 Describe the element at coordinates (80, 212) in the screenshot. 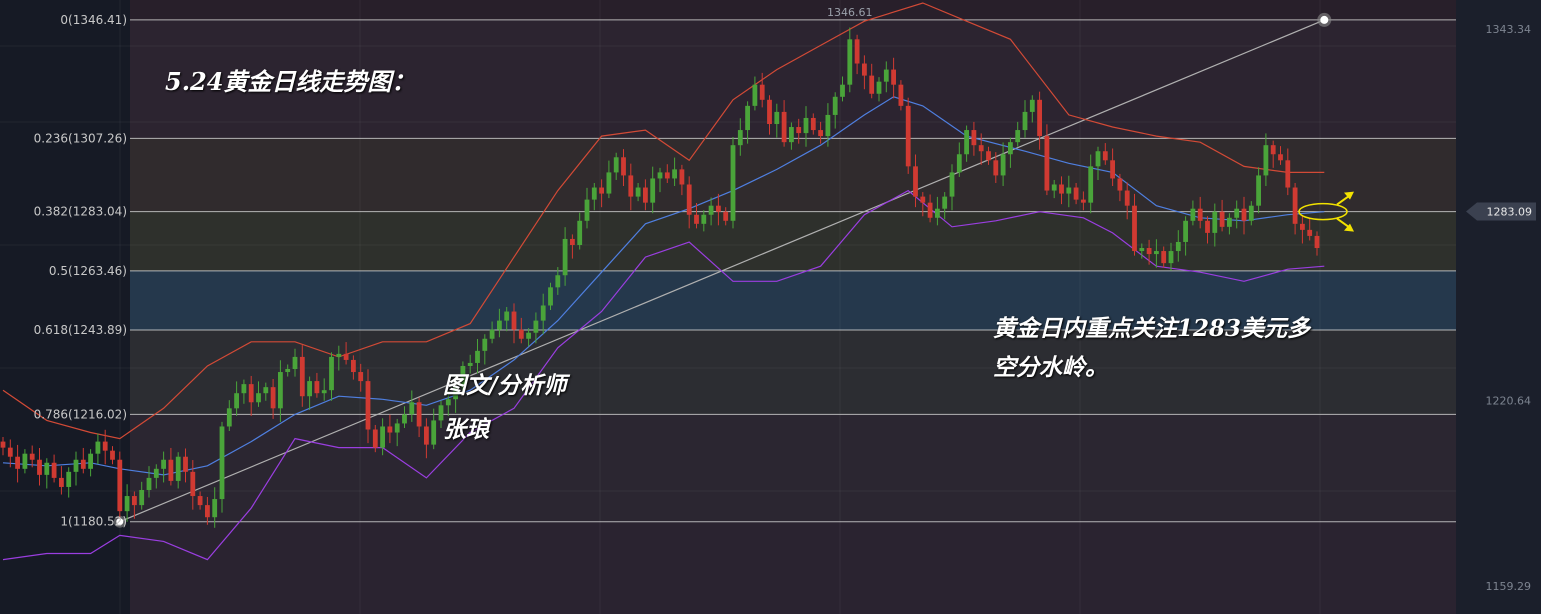

I see `fib-level-label: 0.382(1283.04)` at that location.